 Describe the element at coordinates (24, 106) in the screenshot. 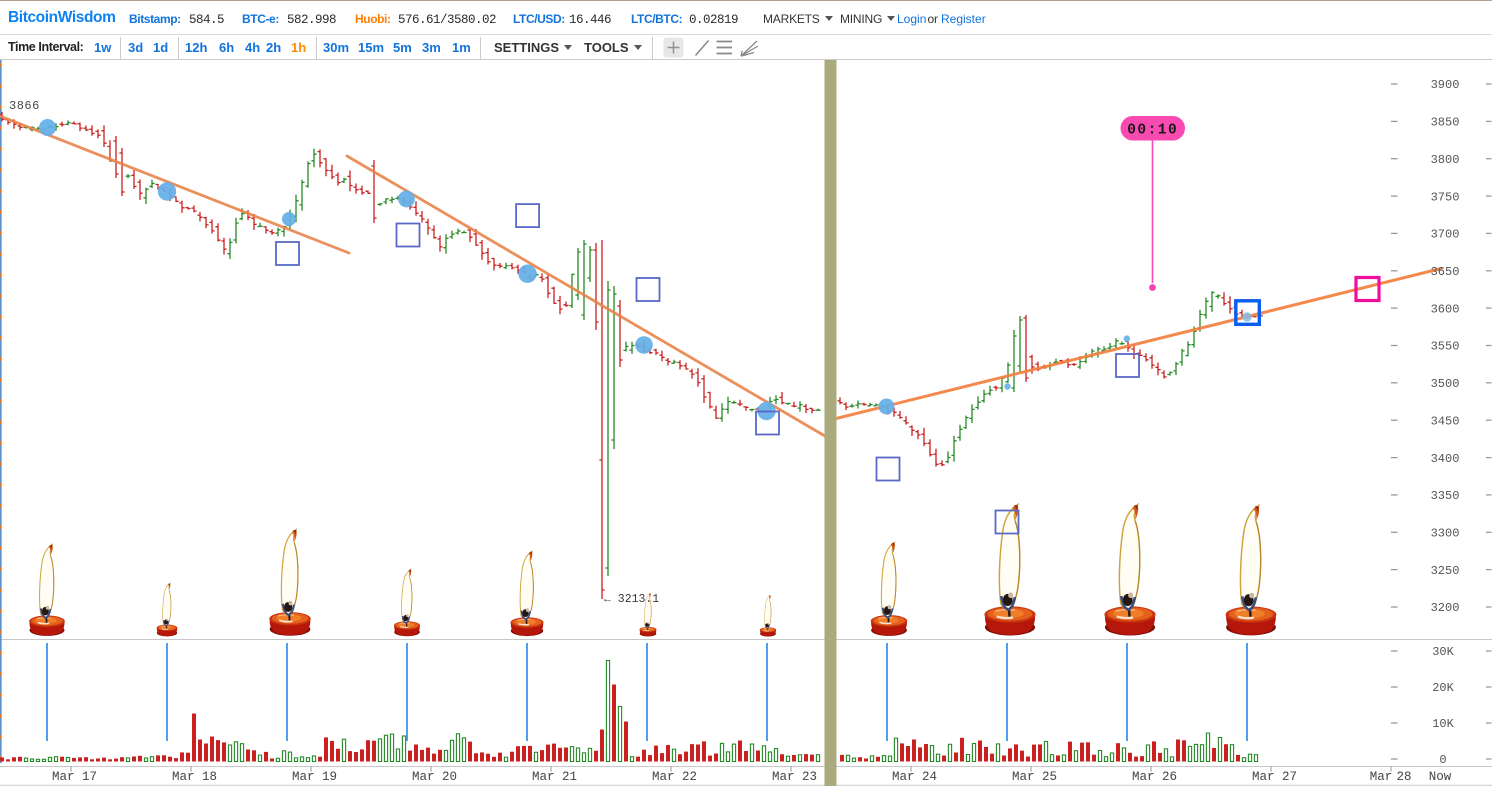

I see `svg-text: 3866` at that location.